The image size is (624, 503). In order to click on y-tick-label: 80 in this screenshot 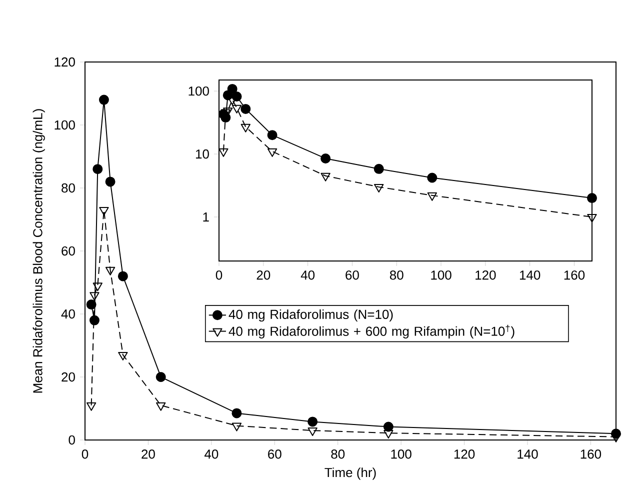, I will do `click(68, 188)`.